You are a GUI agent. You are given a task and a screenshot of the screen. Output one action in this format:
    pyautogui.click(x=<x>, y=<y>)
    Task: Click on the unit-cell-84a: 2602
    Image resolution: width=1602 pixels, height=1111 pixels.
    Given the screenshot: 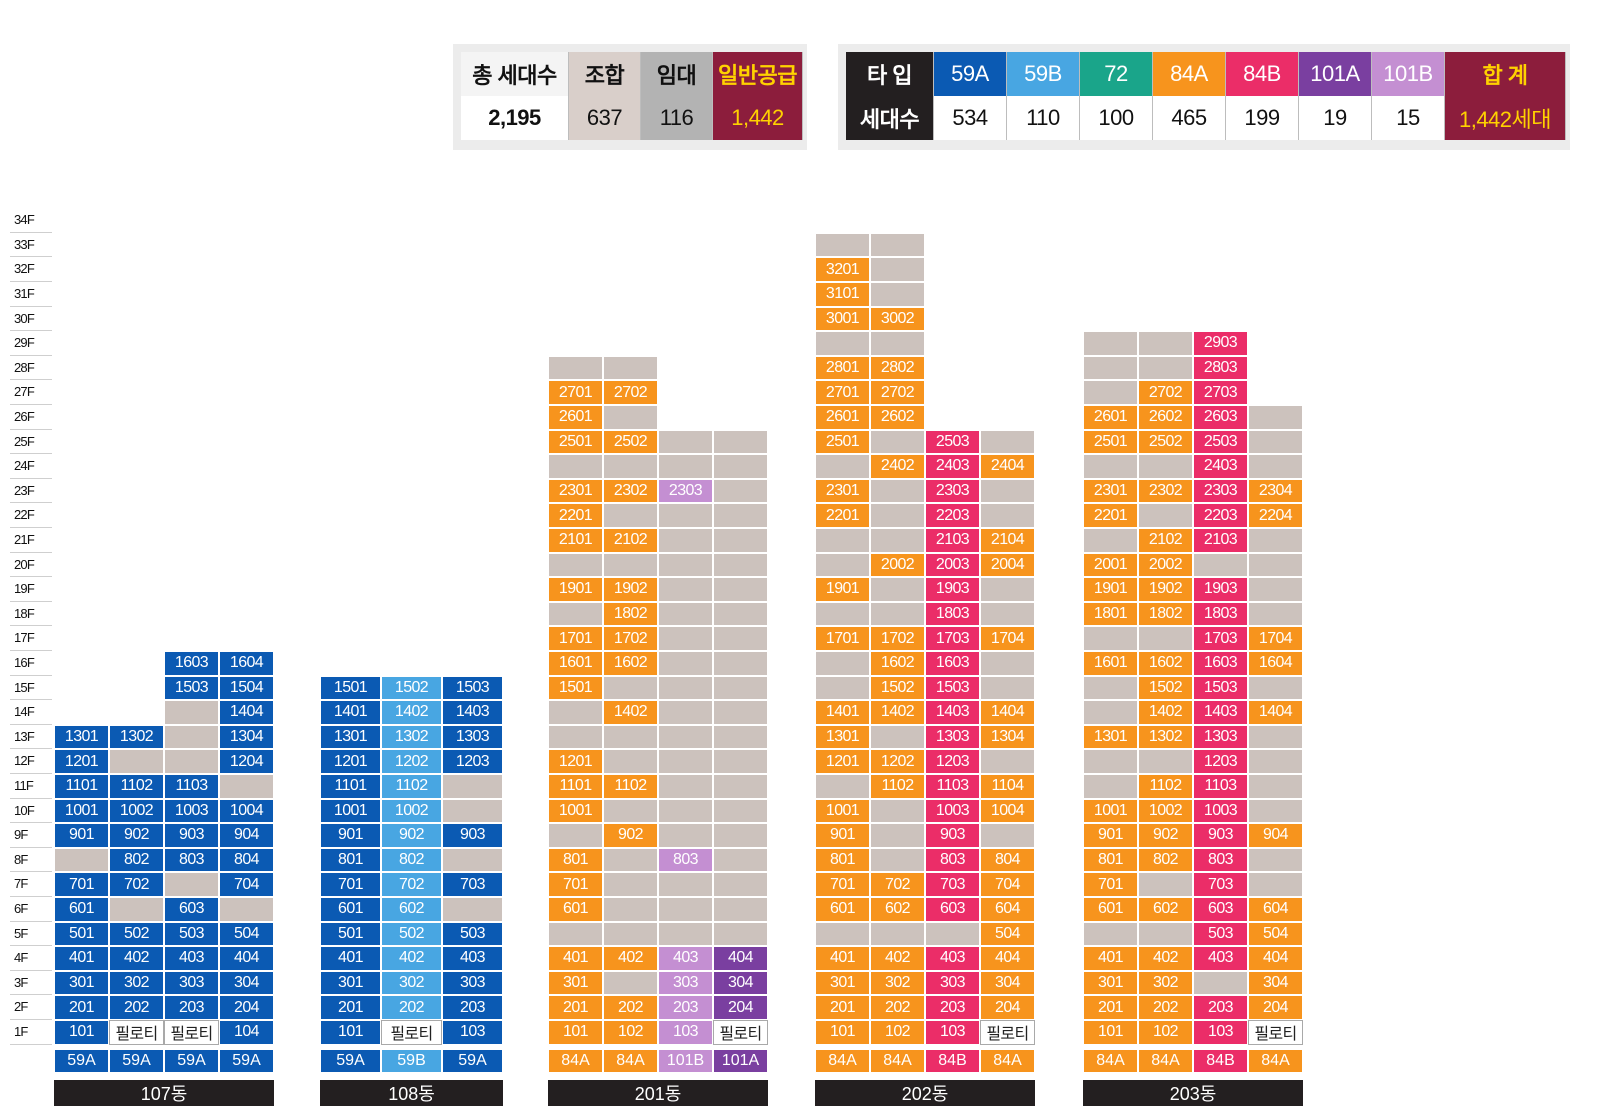 What is the action you would take?
    pyautogui.click(x=897, y=417)
    